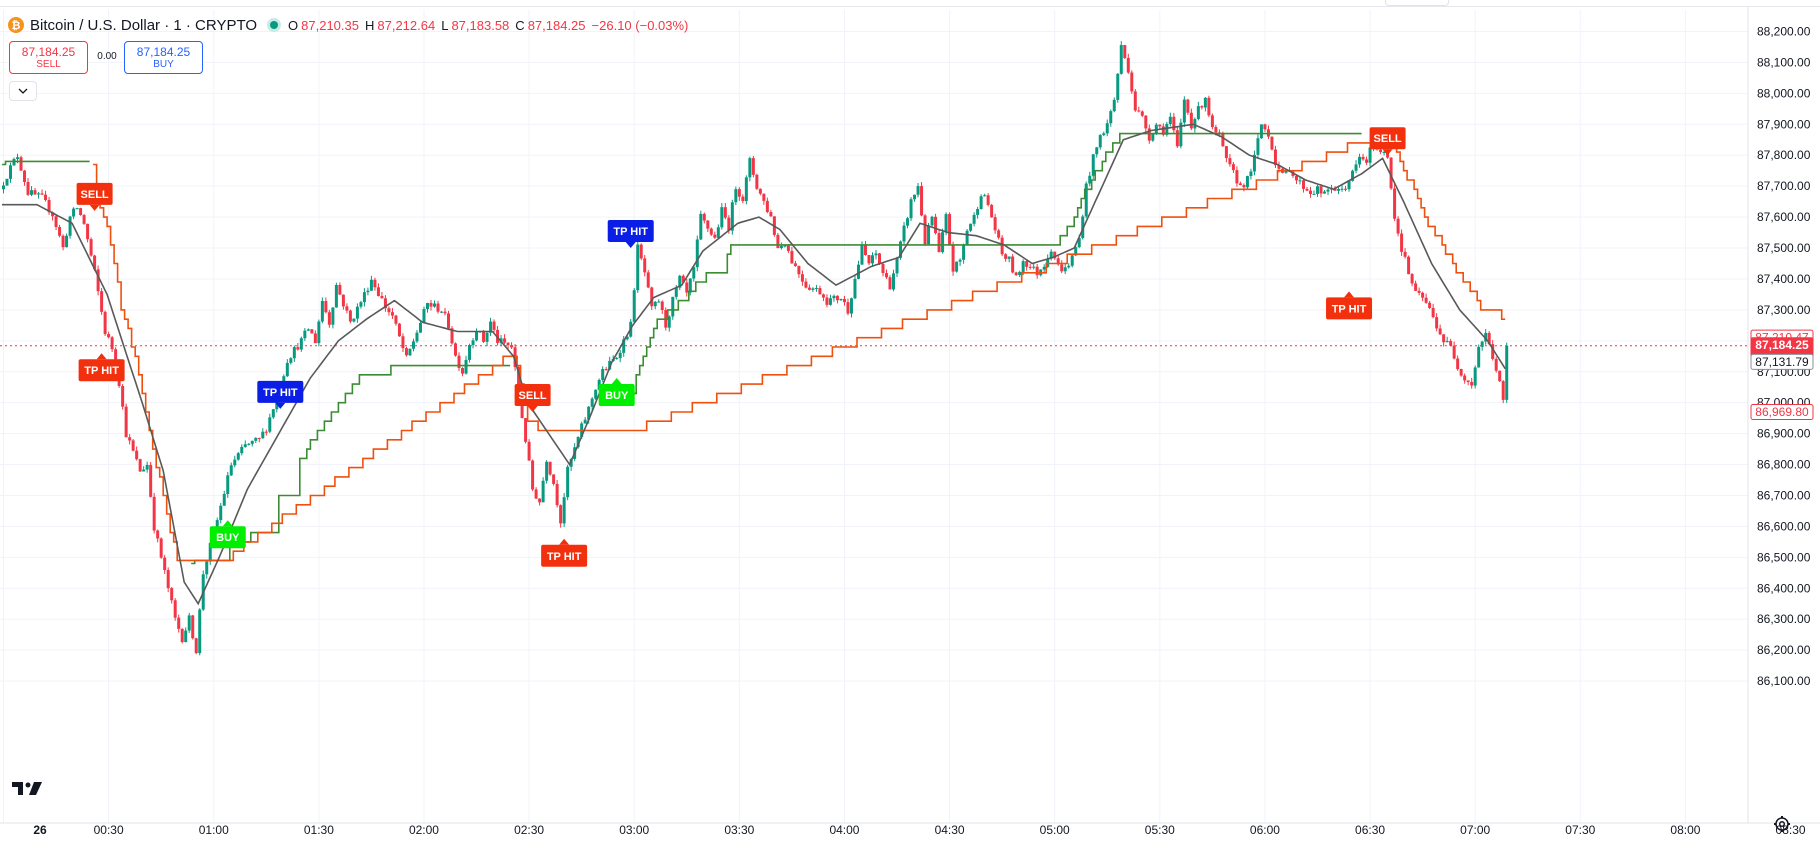 Image resolution: width=1820 pixels, height=844 pixels. What do you see at coordinates (23, 91) in the screenshot?
I see `collapse-legend-button` at bounding box center [23, 91].